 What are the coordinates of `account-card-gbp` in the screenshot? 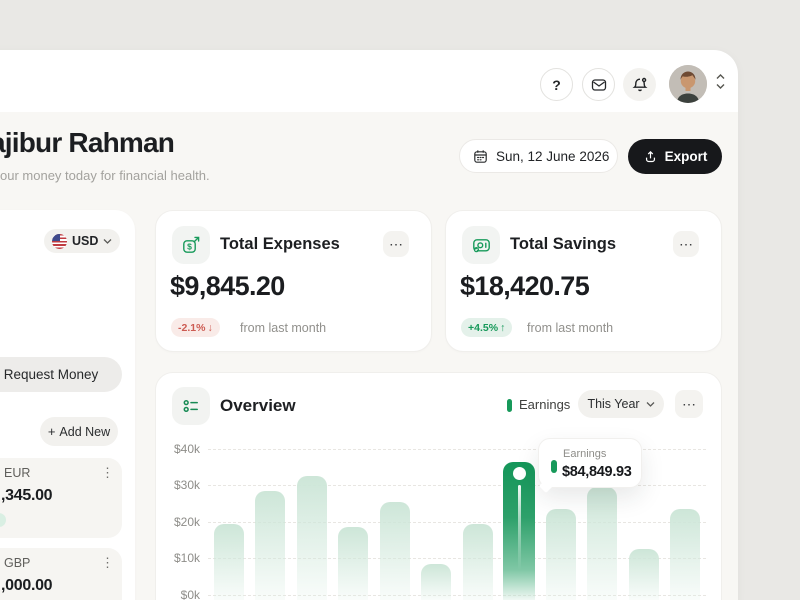 It's located at (61, 574).